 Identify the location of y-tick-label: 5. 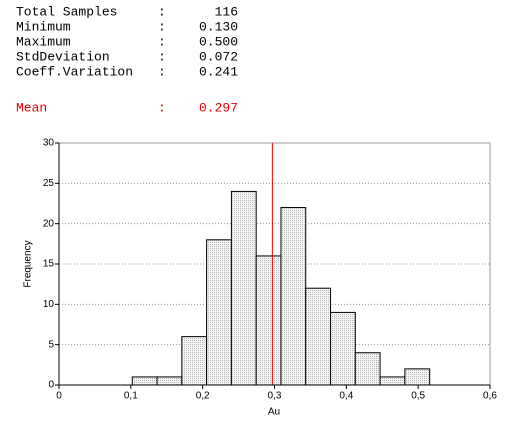
(51, 344).